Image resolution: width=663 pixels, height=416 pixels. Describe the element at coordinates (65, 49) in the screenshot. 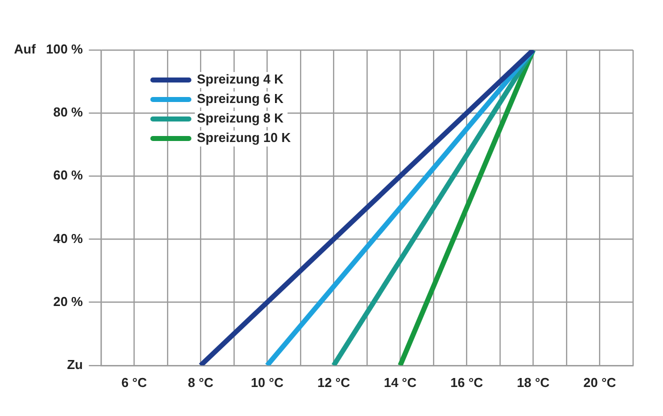

I see `y-tick-label: 100 %` at that location.